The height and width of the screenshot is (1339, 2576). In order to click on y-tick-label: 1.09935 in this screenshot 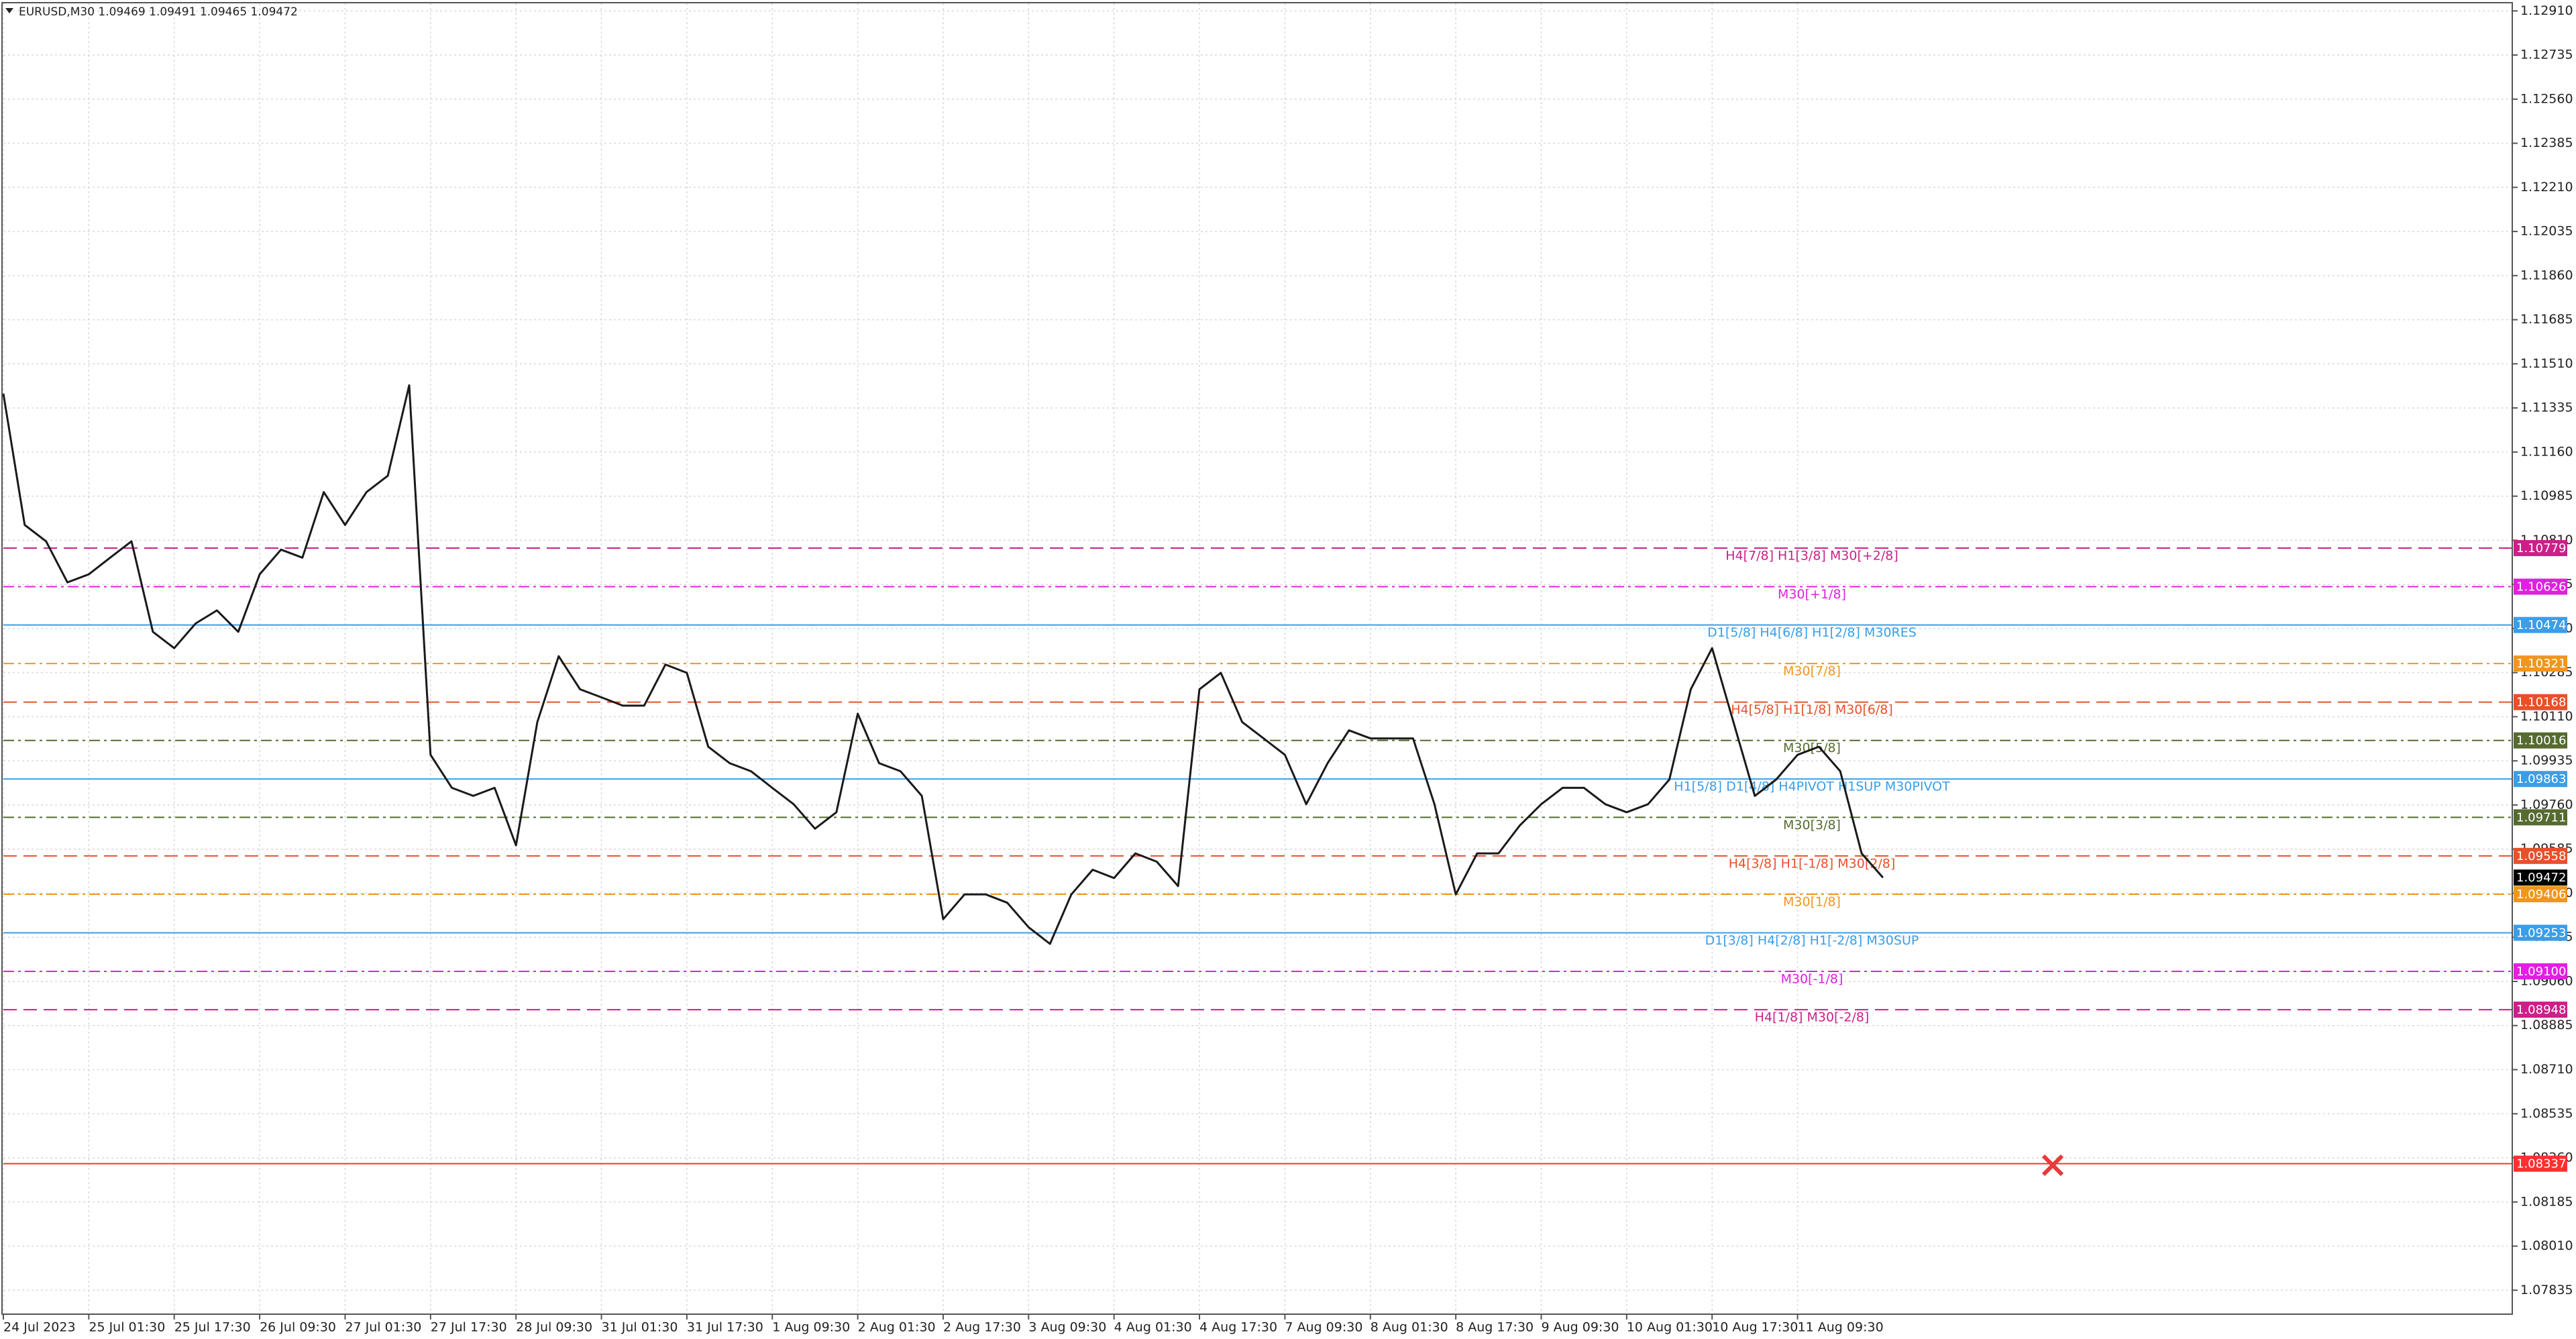, I will do `click(2546, 760)`.